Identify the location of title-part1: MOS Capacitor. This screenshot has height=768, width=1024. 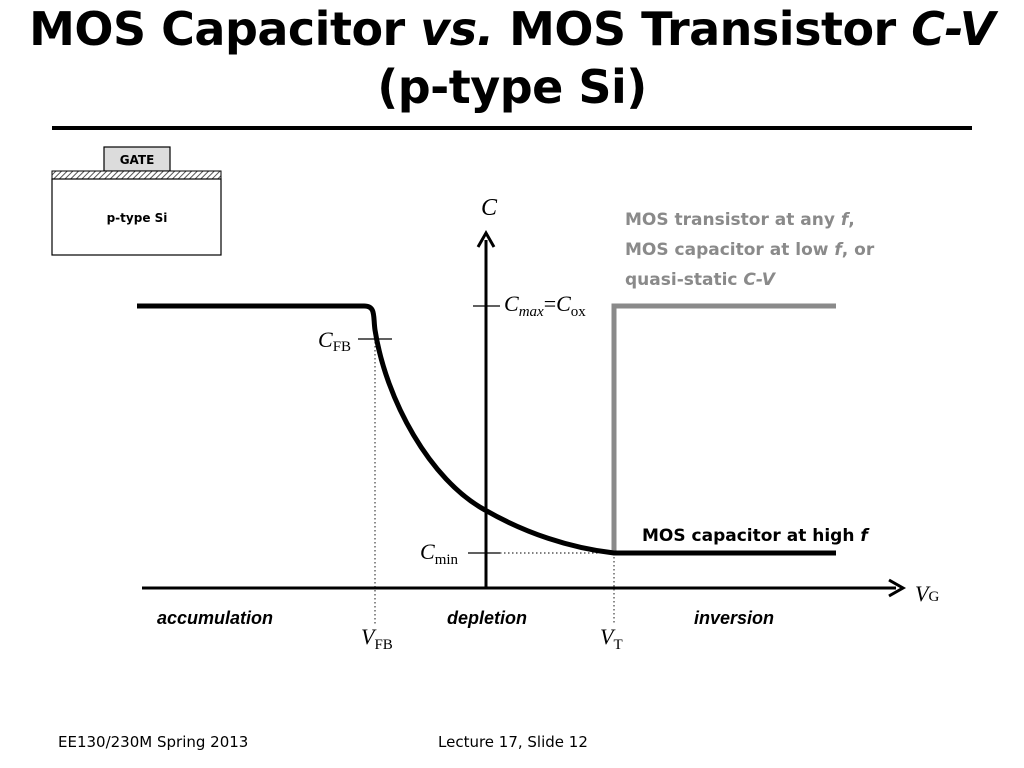
(225, 29).